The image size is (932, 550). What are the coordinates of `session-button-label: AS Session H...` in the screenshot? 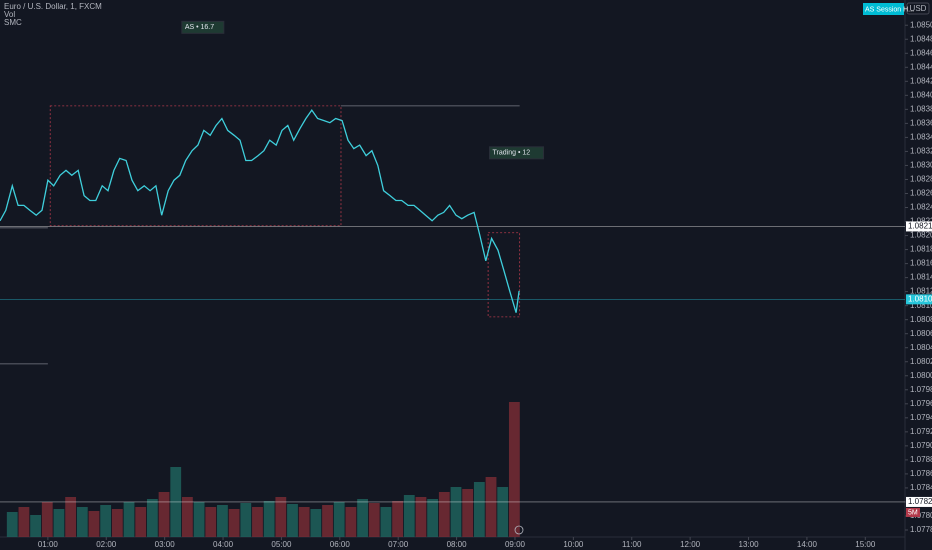 It's located at (889, 9).